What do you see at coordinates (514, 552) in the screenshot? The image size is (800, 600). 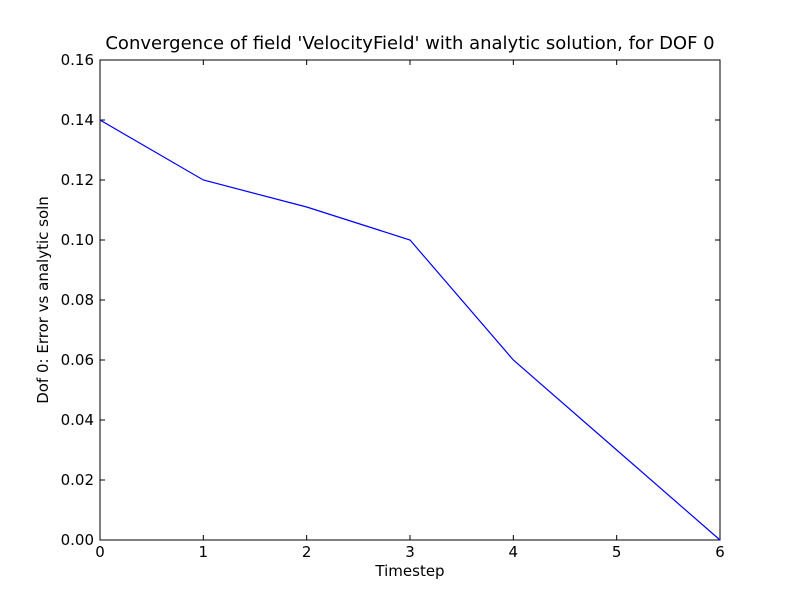 I see `x-tick-label-4: 4` at bounding box center [514, 552].